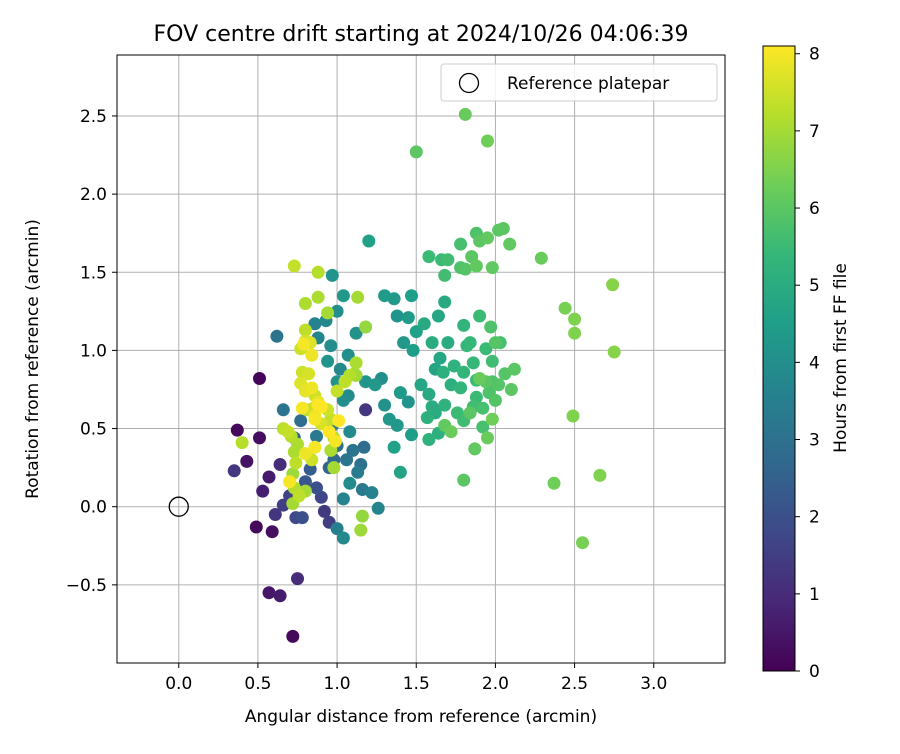  Describe the element at coordinates (91, 351) in the screenshot. I see `y-axis-ticks: −0.5 0.0 0.5 1.0 1.5 2.0 2.5` at that location.